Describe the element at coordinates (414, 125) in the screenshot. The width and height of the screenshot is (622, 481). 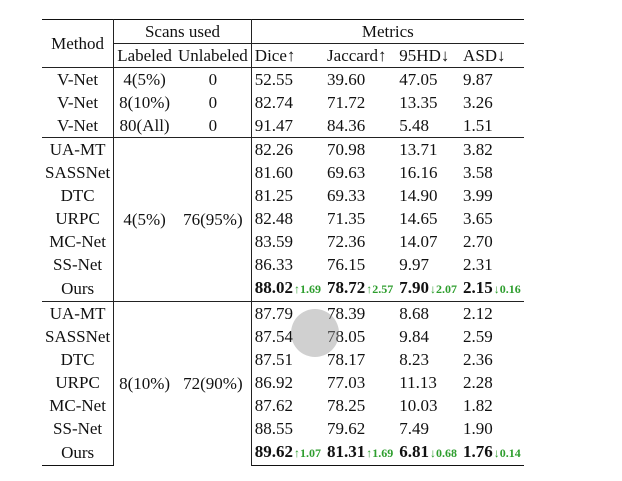
I see `hd95-cell: 5.48` at that location.